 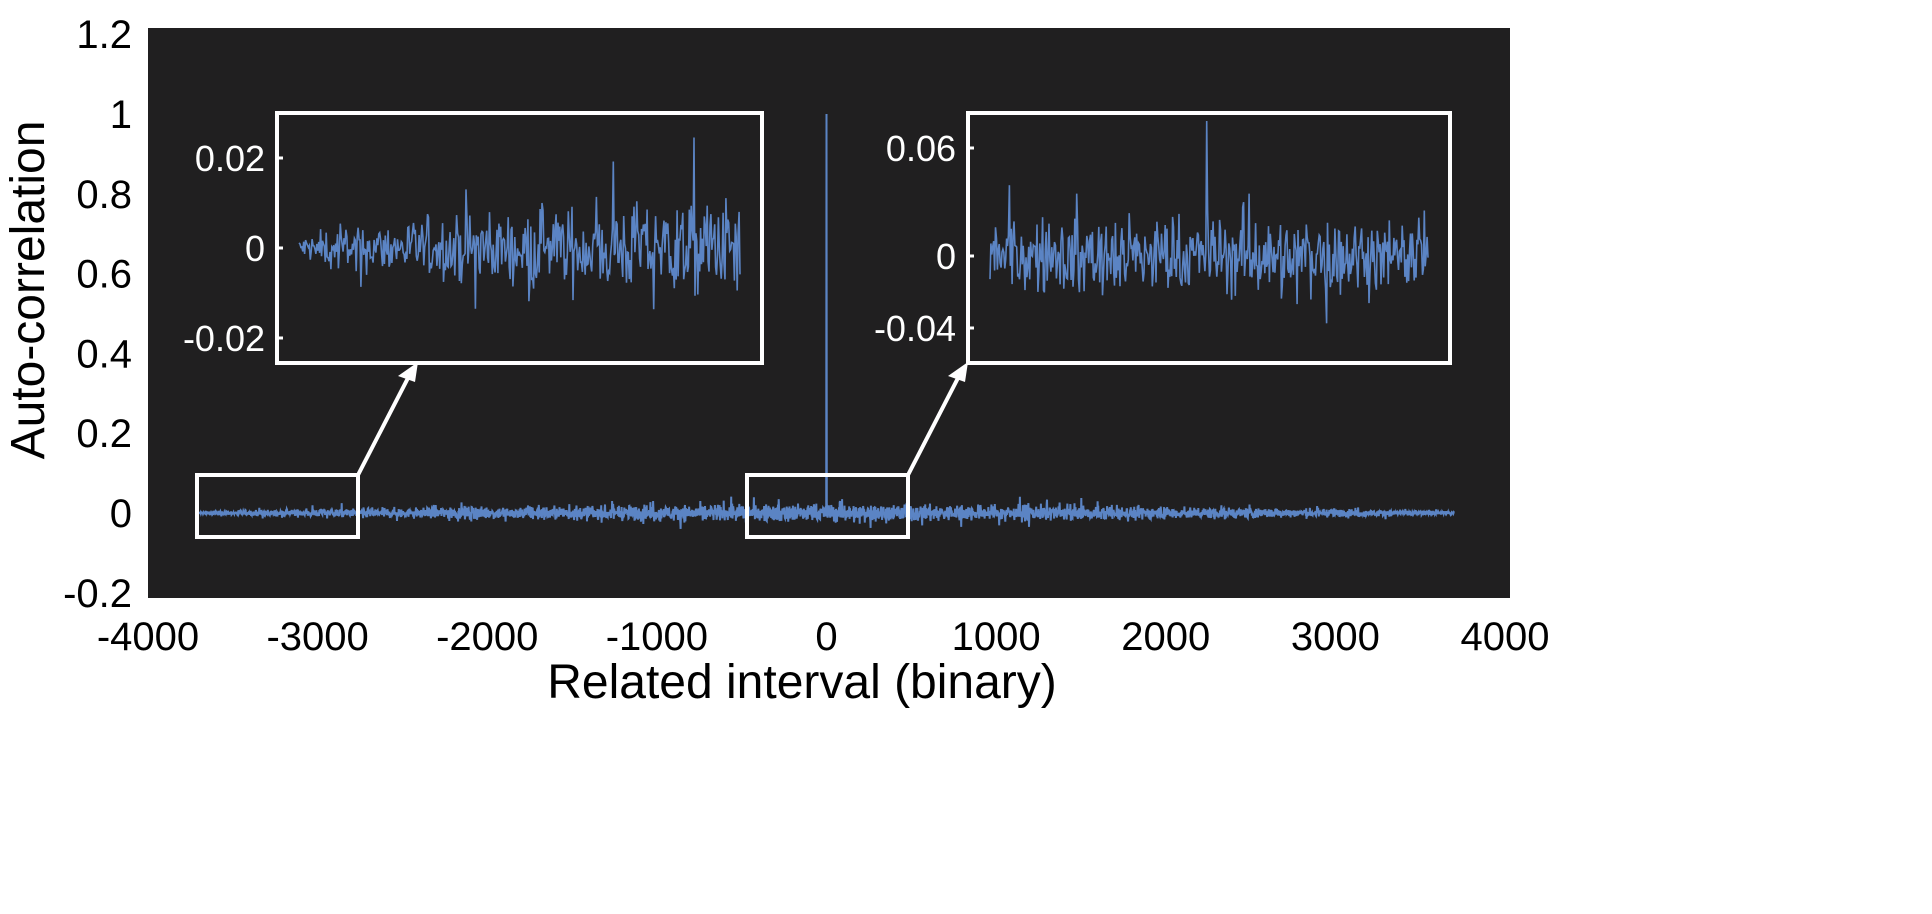 I want to click on left-inset: 0.02 0 -0.02, so click(x=473, y=238).